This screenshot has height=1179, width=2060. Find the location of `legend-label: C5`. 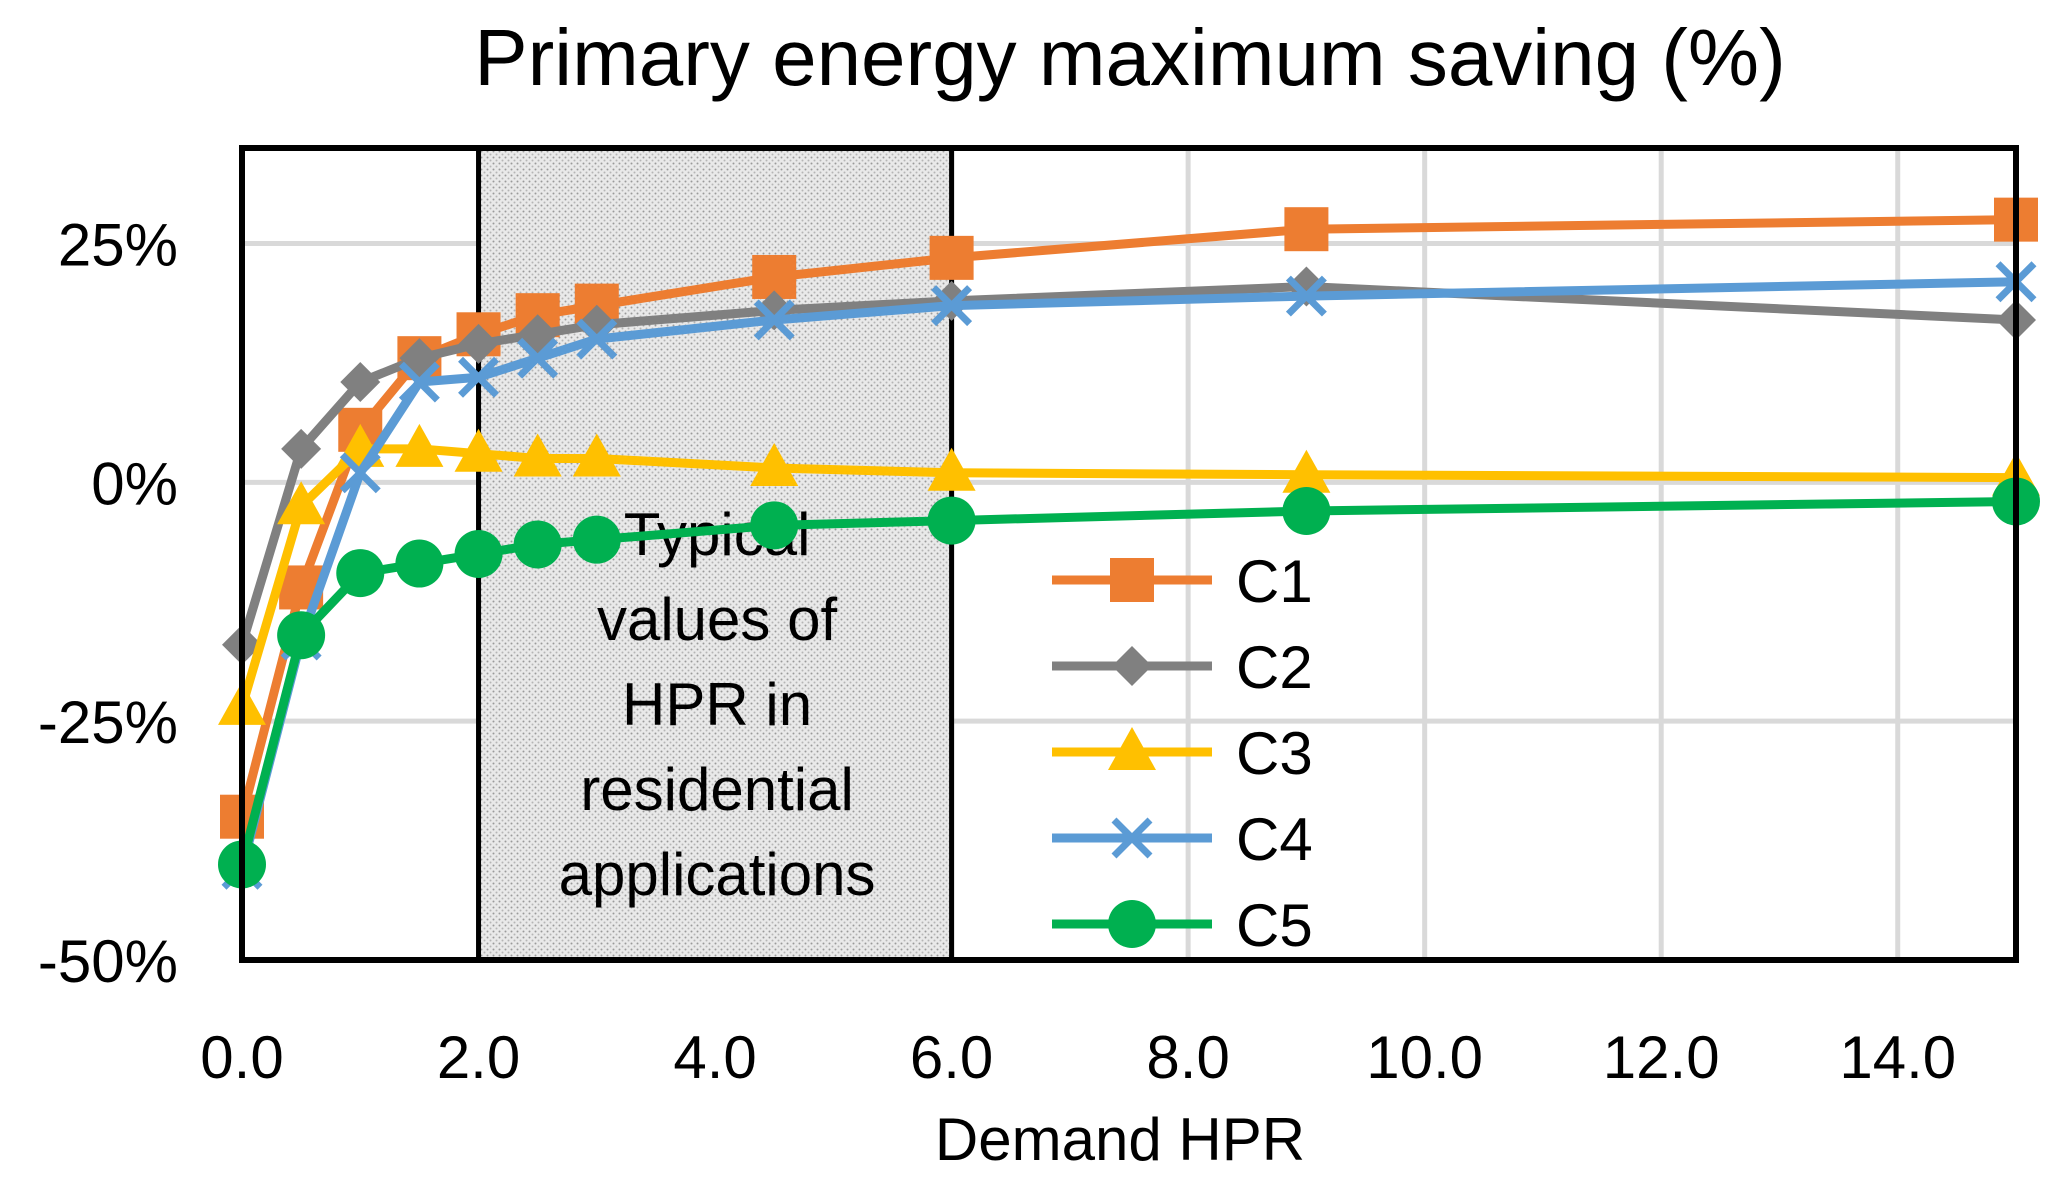

legend-label: C5 is located at coordinates (1274, 925).